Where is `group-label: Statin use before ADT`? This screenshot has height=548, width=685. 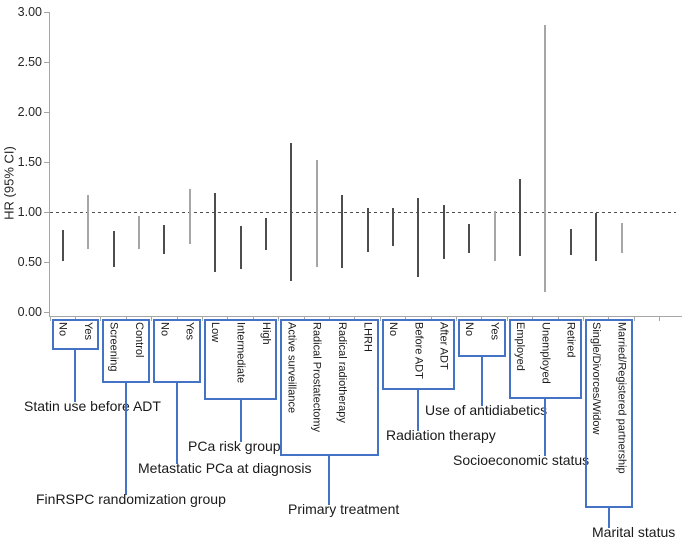 group-label: Statin use before ADT is located at coordinates (92, 406).